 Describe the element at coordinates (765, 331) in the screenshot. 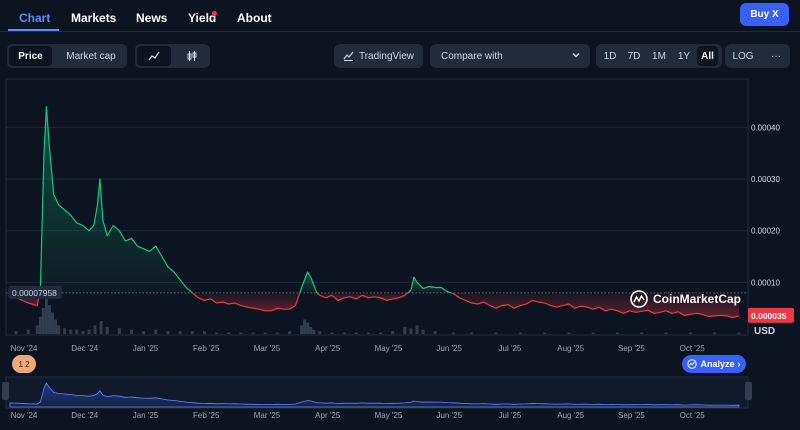

I see `currency-label: USD` at that location.